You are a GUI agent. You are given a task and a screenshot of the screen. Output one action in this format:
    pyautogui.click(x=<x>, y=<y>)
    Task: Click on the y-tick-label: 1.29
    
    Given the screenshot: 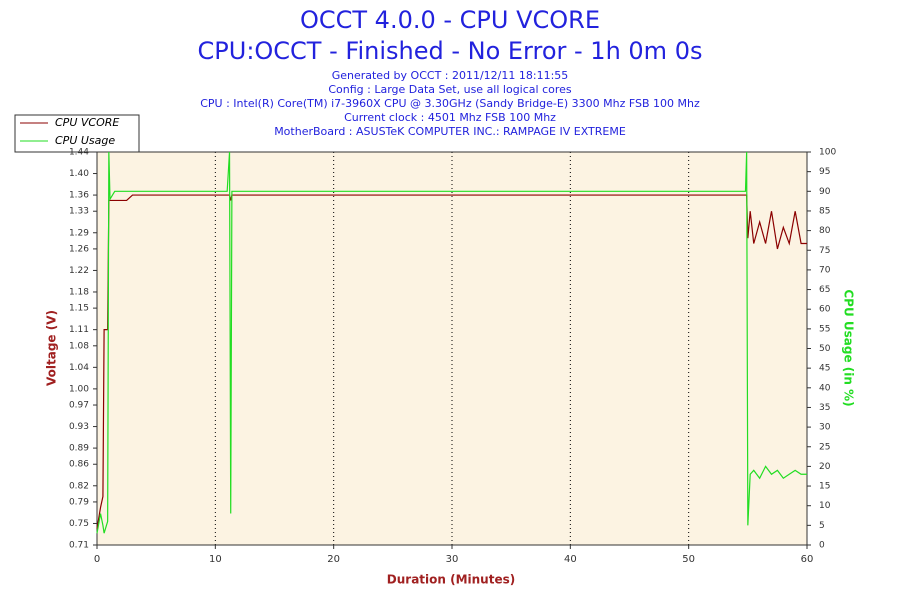 What is the action you would take?
    pyautogui.click(x=79, y=233)
    